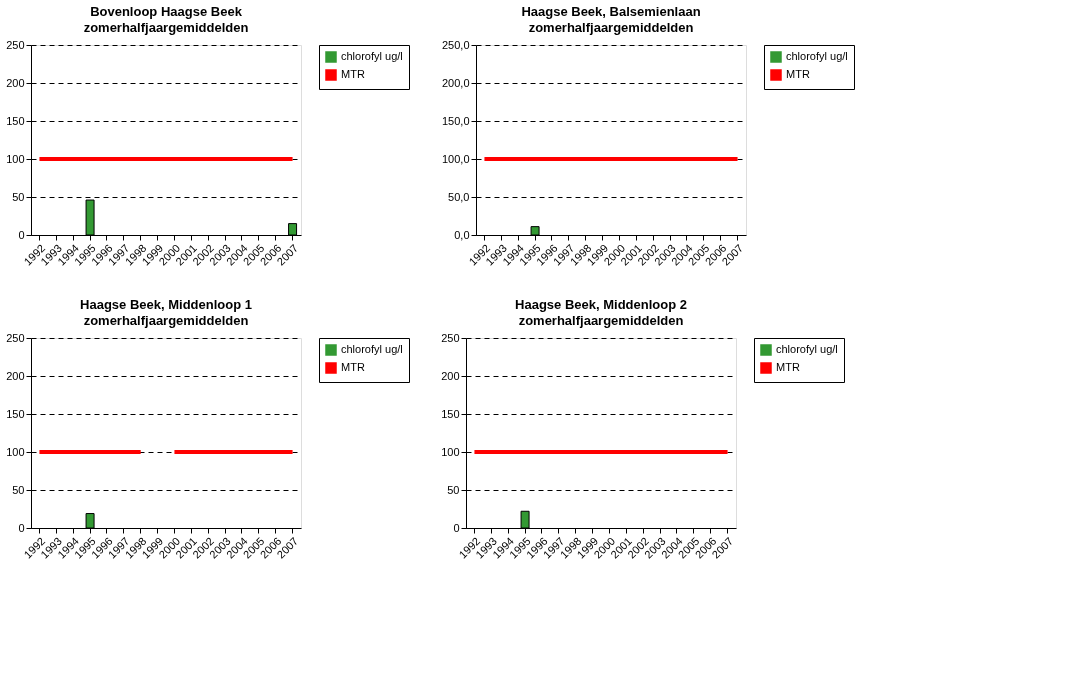  Describe the element at coordinates (455, 120) in the screenshot. I see `y-tick-label: 150,0` at that location.